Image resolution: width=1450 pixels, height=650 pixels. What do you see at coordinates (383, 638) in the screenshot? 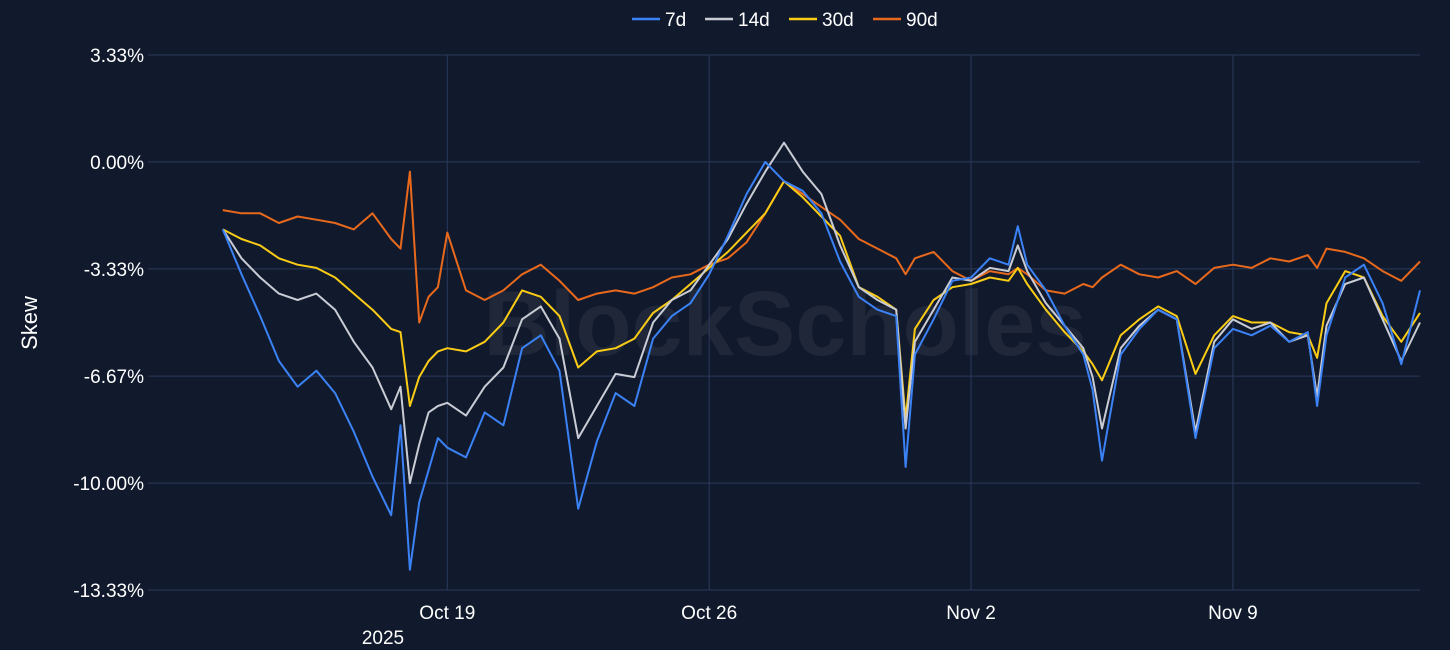
I see `x-axis-year-label: 2025` at bounding box center [383, 638].